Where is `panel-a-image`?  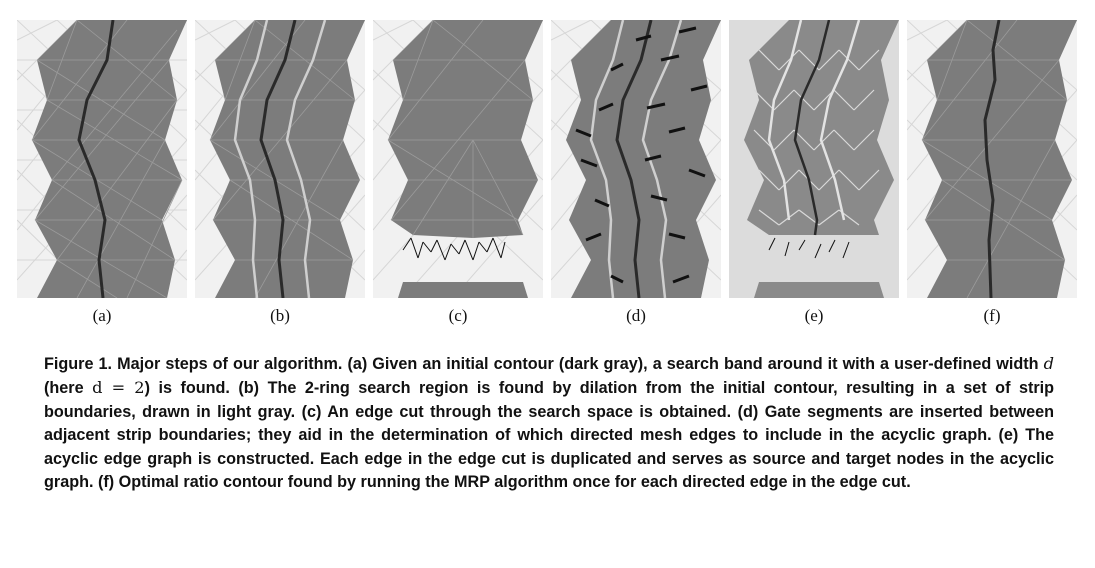 panel-a-image is located at coordinates (102, 159).